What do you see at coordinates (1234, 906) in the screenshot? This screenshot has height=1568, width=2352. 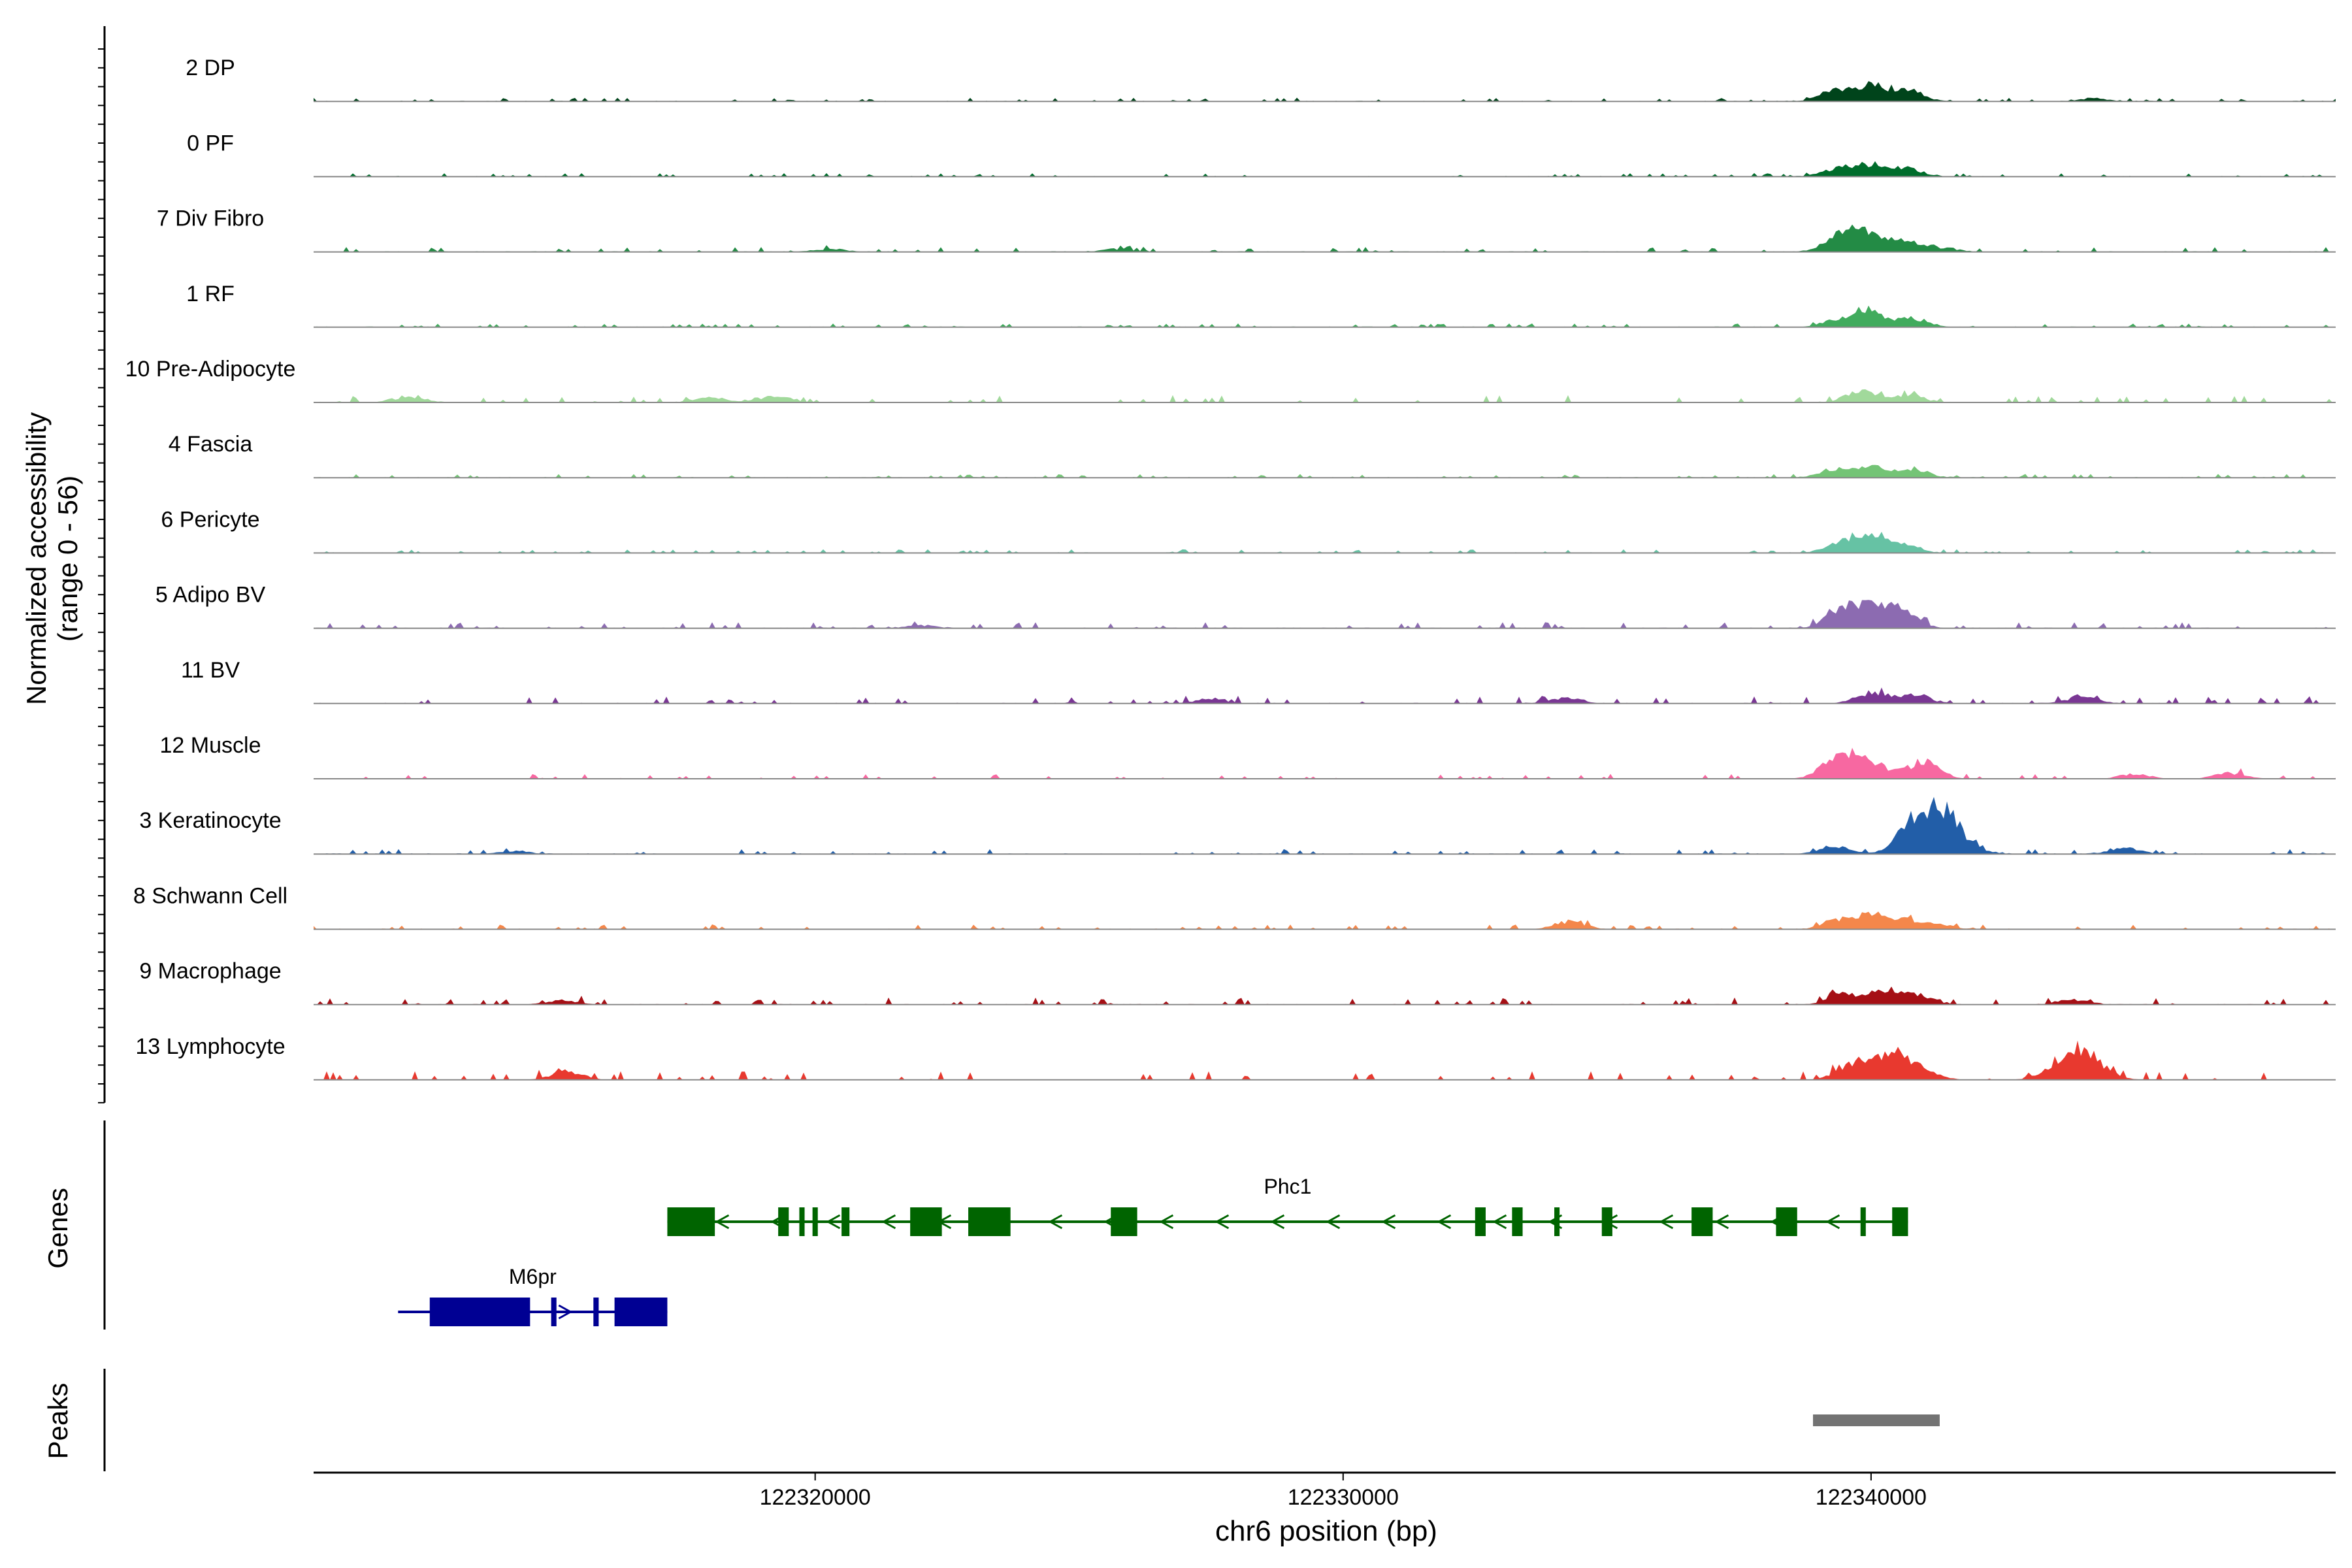 I see `track-8-schwann-cell: 8 Schwann Cell` at bounding box center [1234, 906].